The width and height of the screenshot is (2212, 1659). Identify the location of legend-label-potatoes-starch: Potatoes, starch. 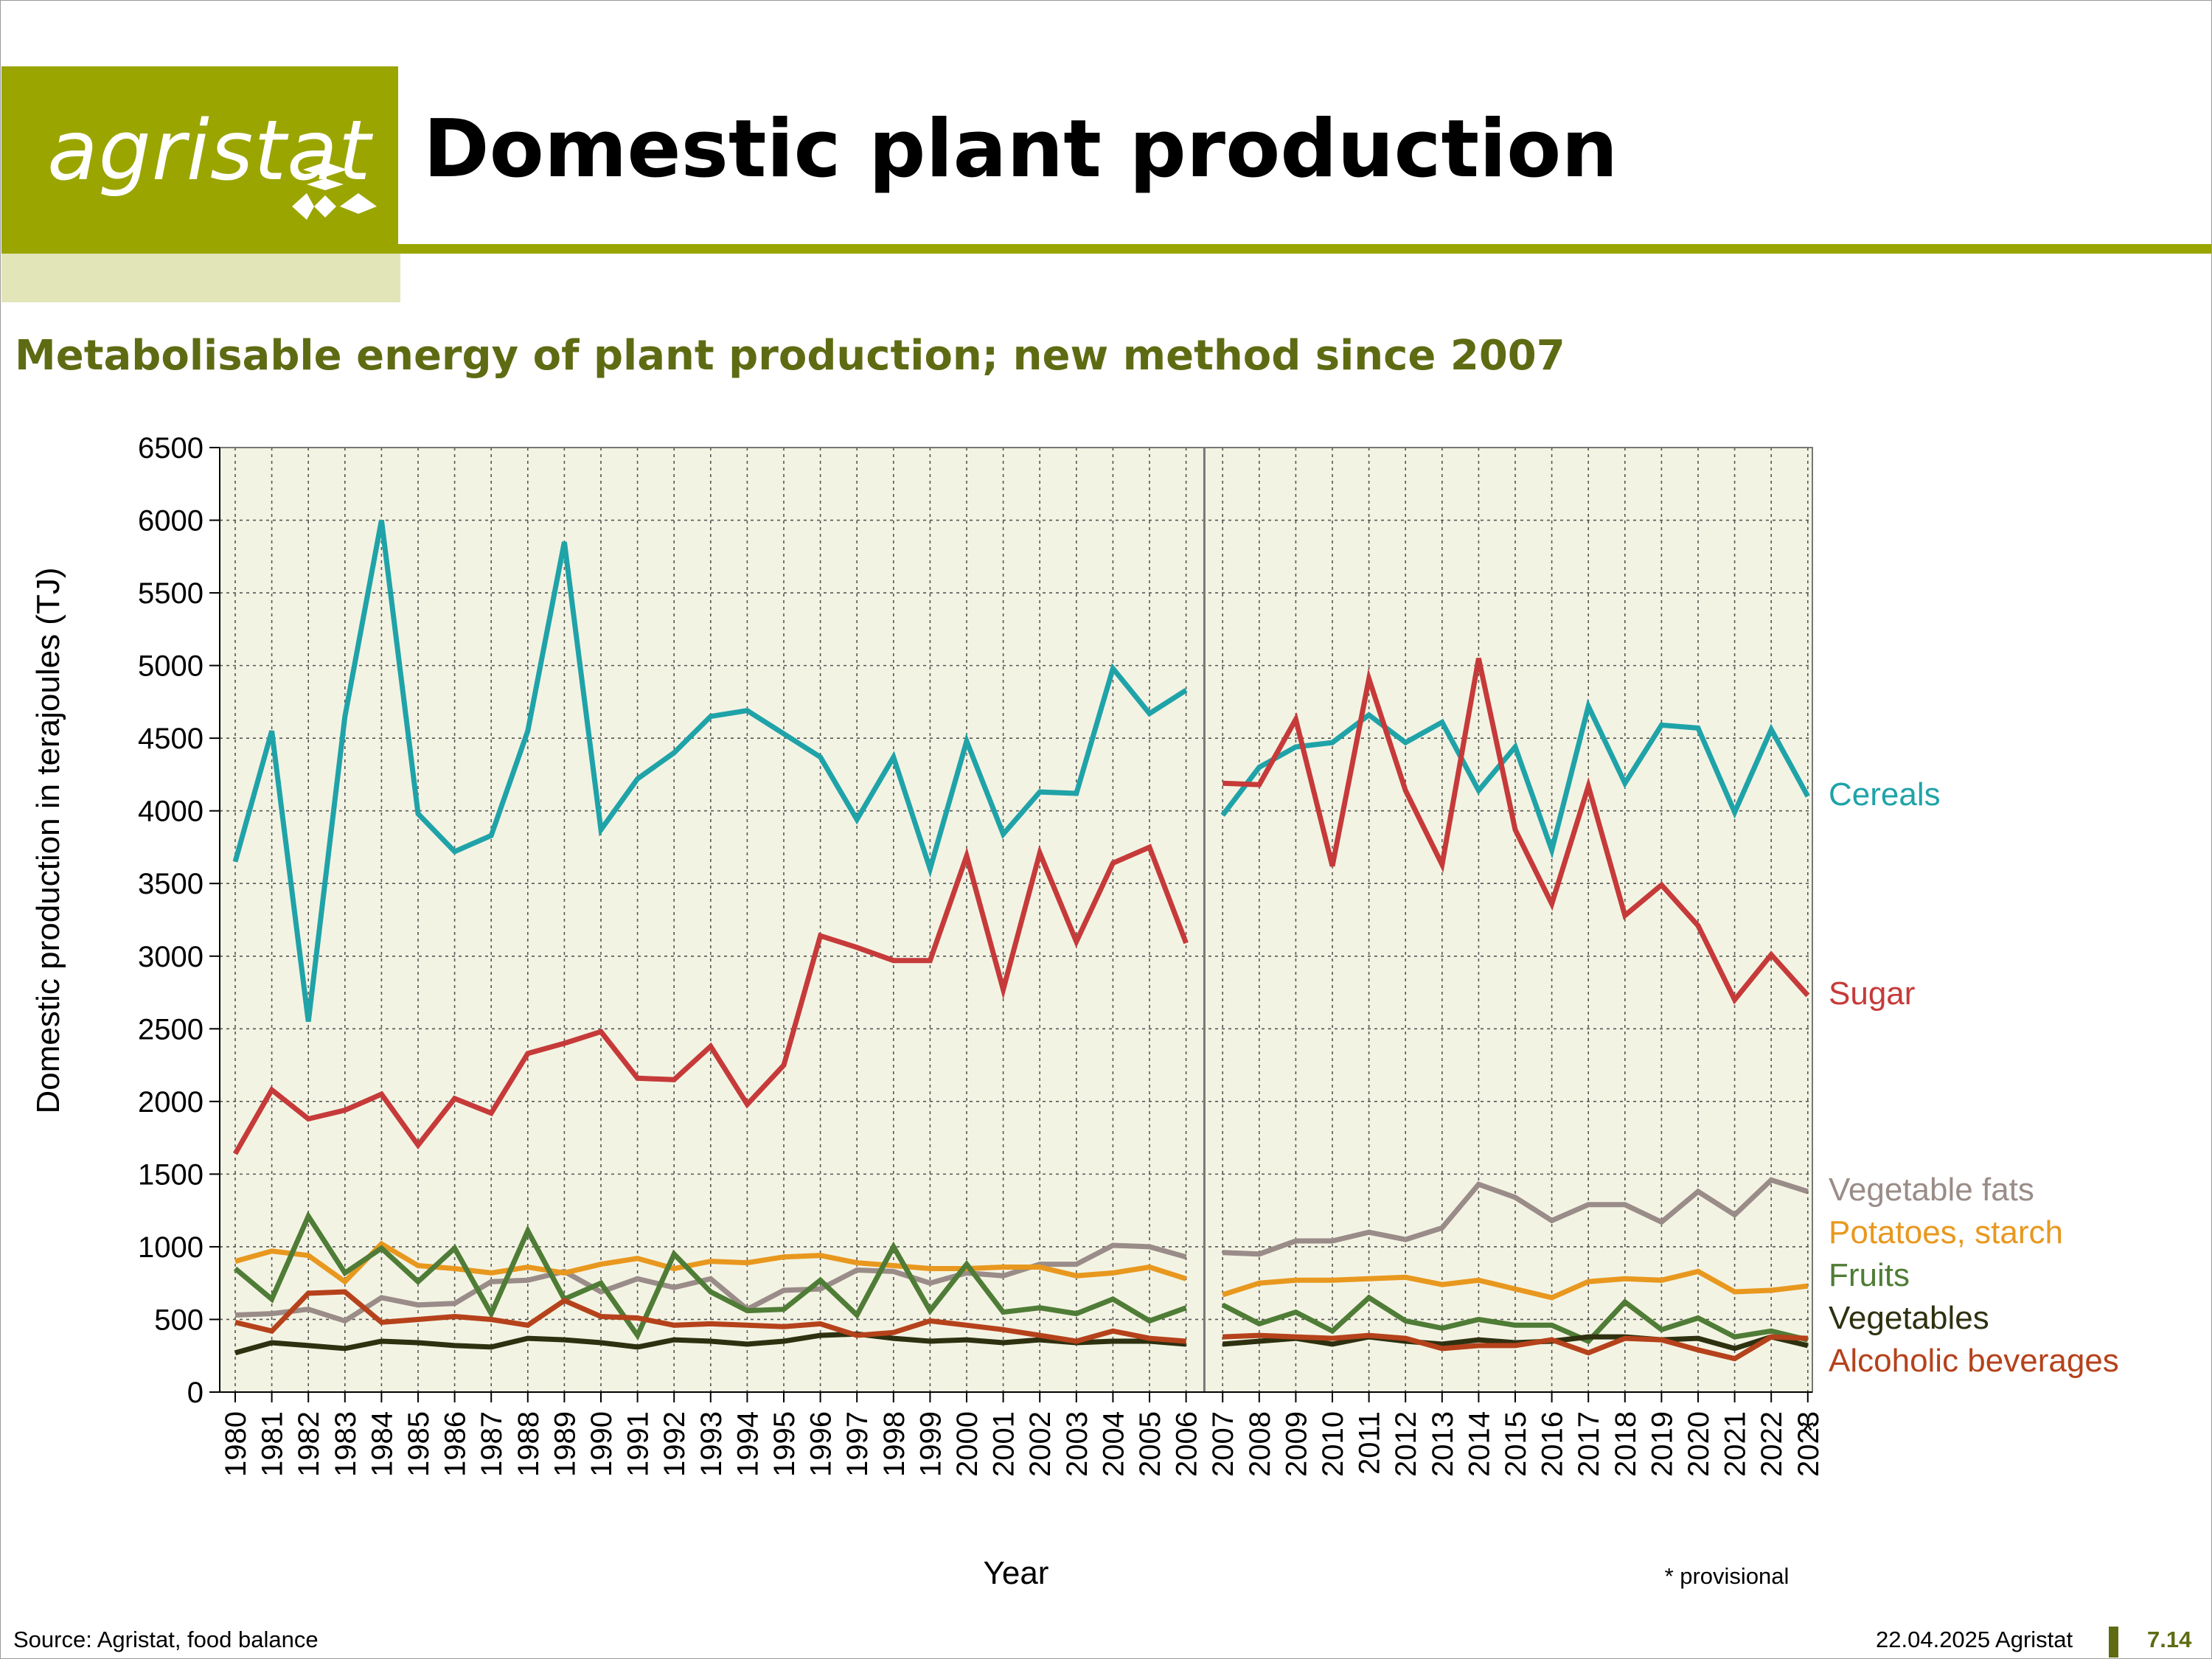
(1946, 1232).